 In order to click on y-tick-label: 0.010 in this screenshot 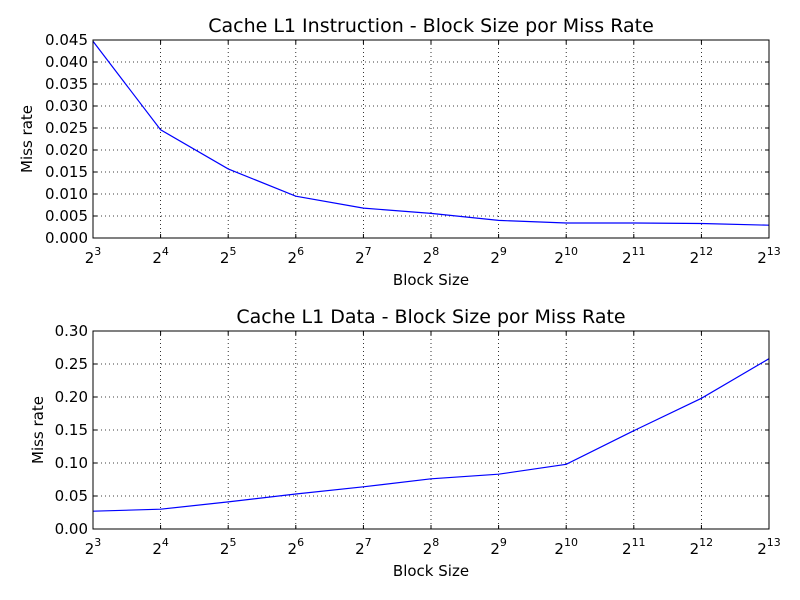, I will do `click(66, 194)`.